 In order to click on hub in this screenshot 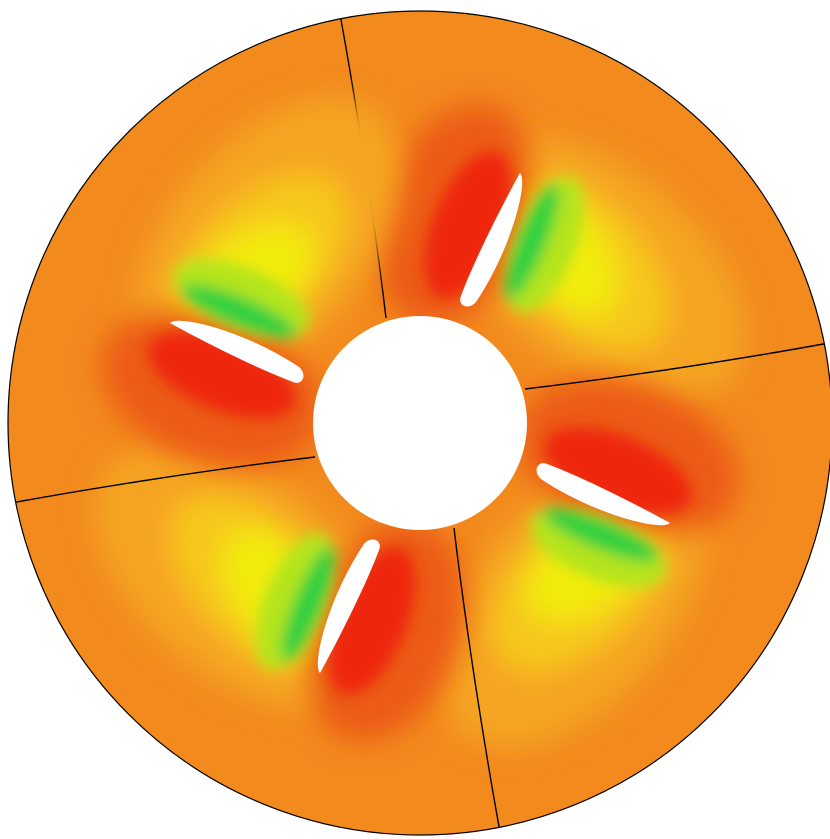, I will do `click(420, 423)`.